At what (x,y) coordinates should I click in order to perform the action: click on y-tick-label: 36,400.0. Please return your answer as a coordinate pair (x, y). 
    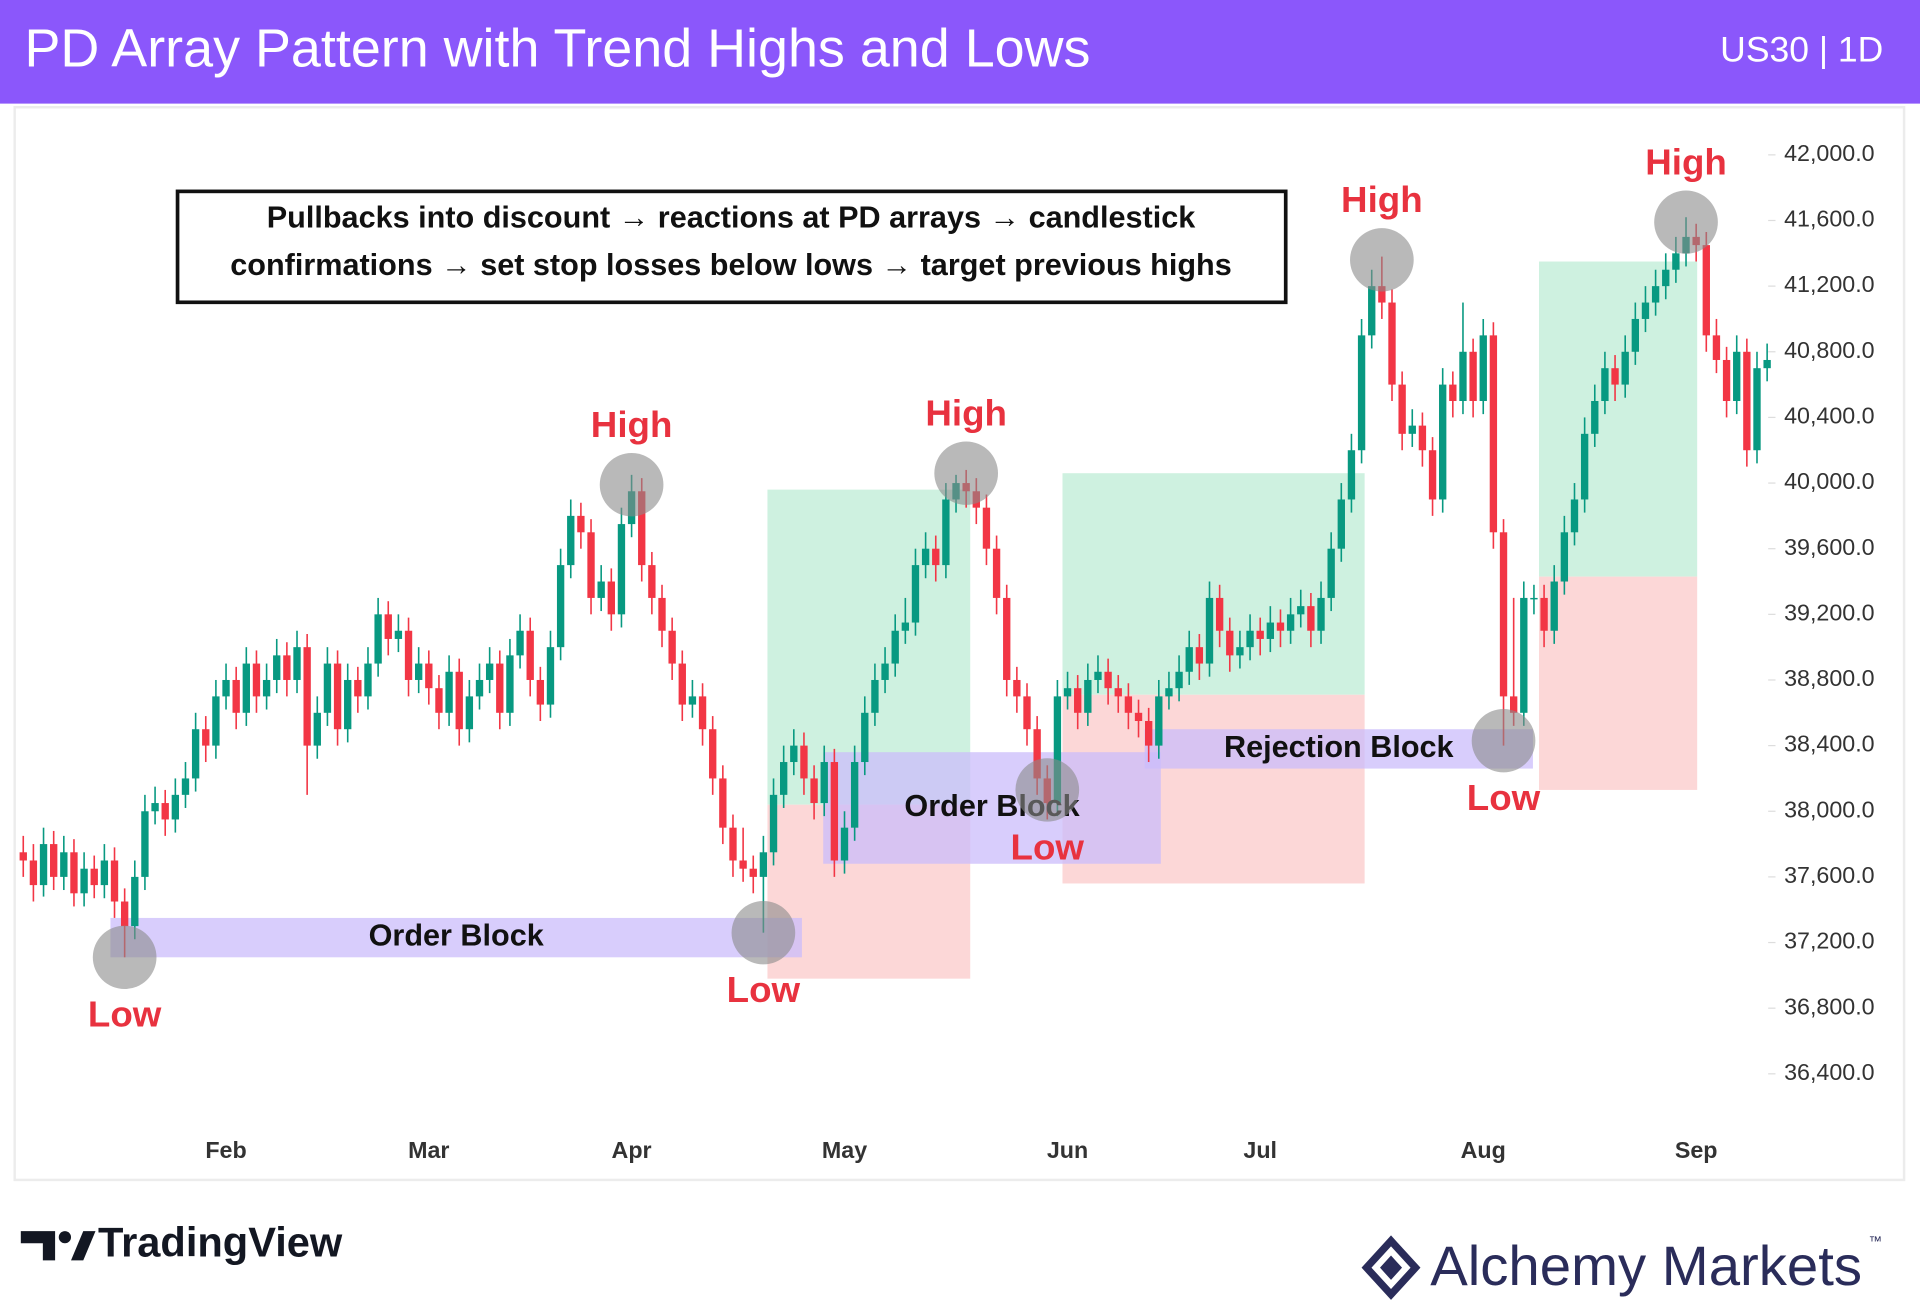
    Looking at the image, I should click on (1829, 1072).